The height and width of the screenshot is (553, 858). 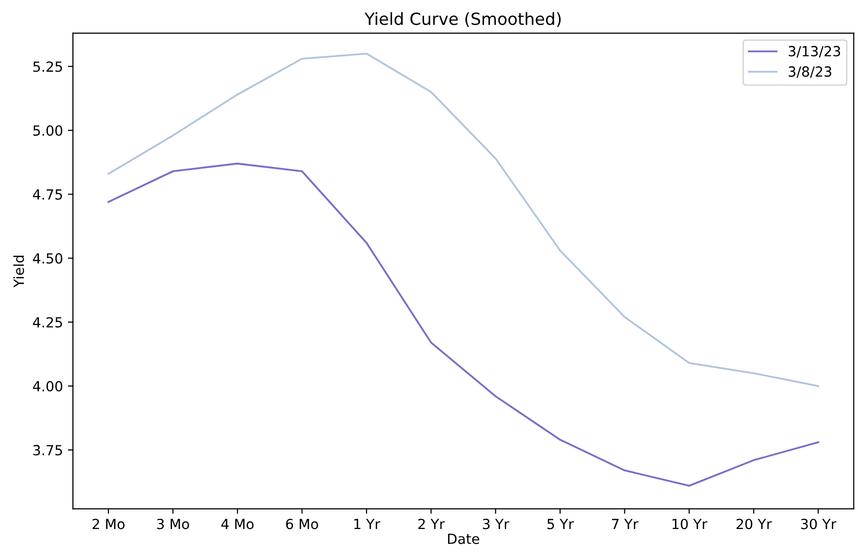 What do you see at coordinates (47, 322) in the screenshot?
I see `y-tick-label: 4.25` at bounding box center [47, 322].